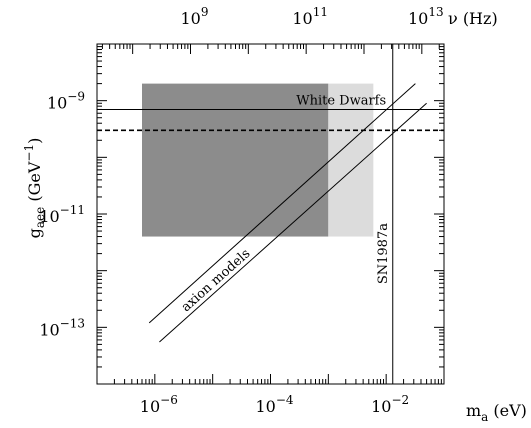 This screenshot has height=428, width=531. I want to click on y-tick-label: 10−9, so click(66, 101).